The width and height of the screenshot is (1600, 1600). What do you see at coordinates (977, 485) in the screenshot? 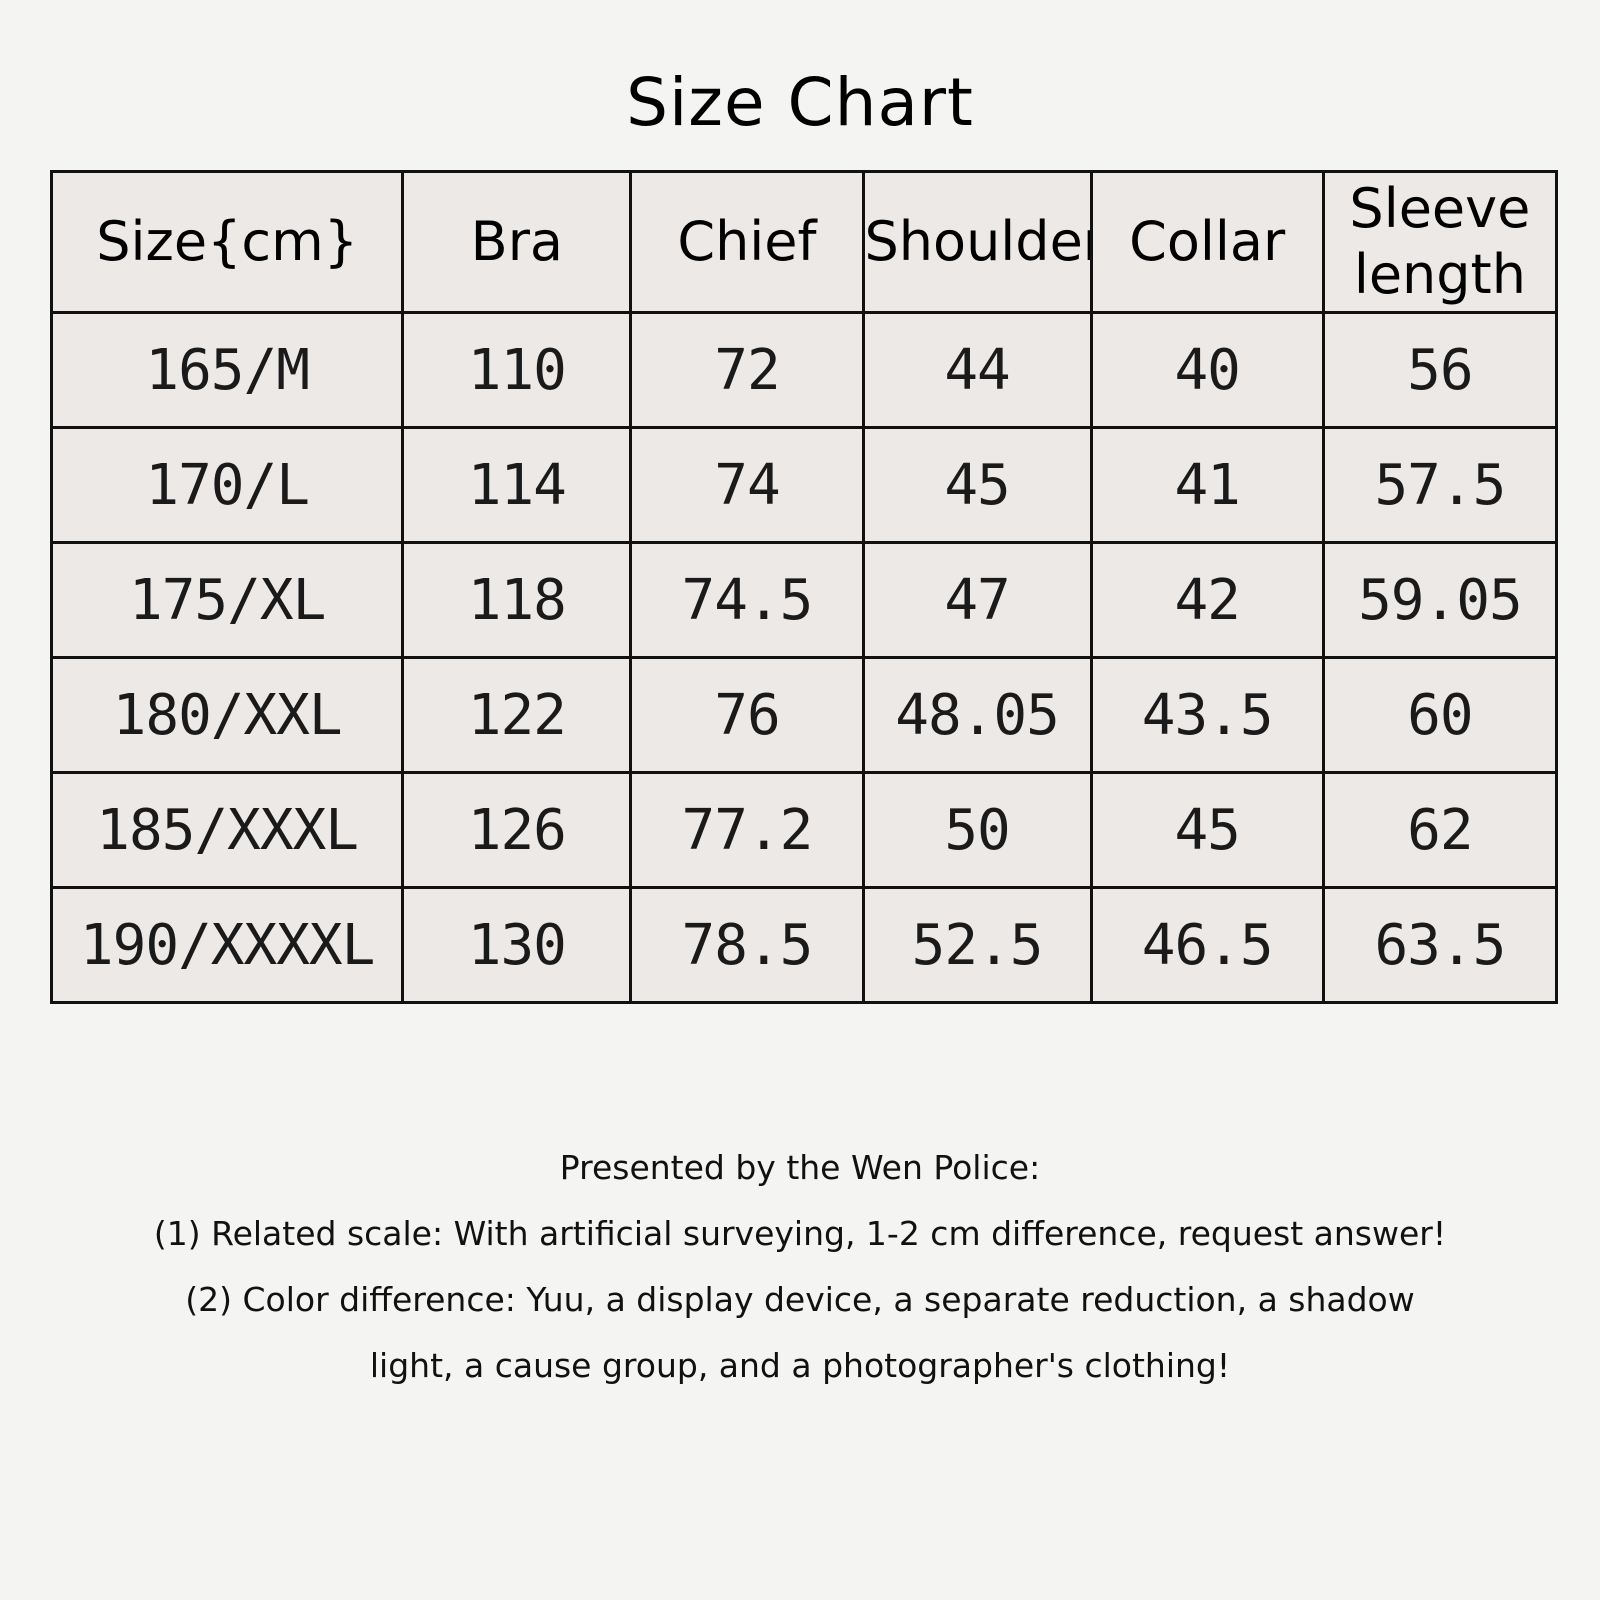
I see `cell-shoulder: 45` at bounding box center [977, 485].